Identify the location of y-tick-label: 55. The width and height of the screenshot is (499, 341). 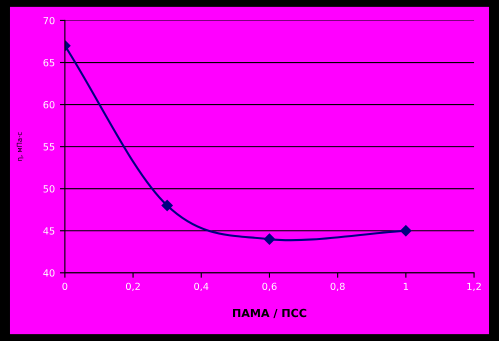
(49, 146).